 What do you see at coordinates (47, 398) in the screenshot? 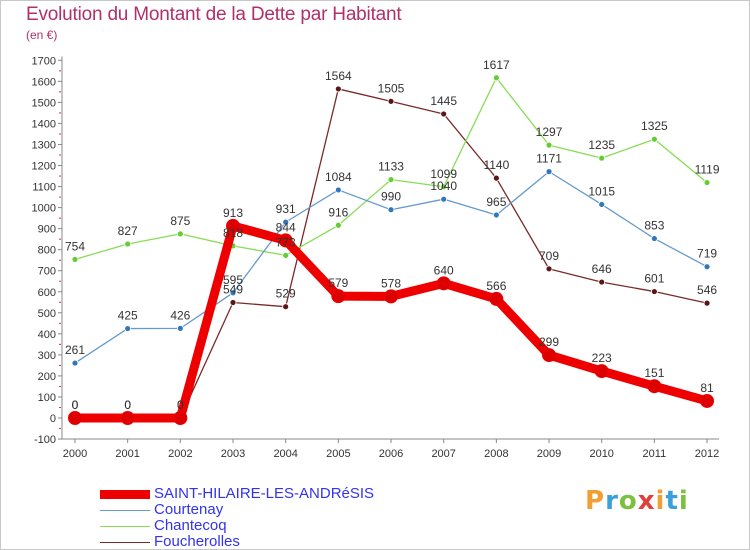
I see `y-tick-label: 100` at bounding box center [47, 398].